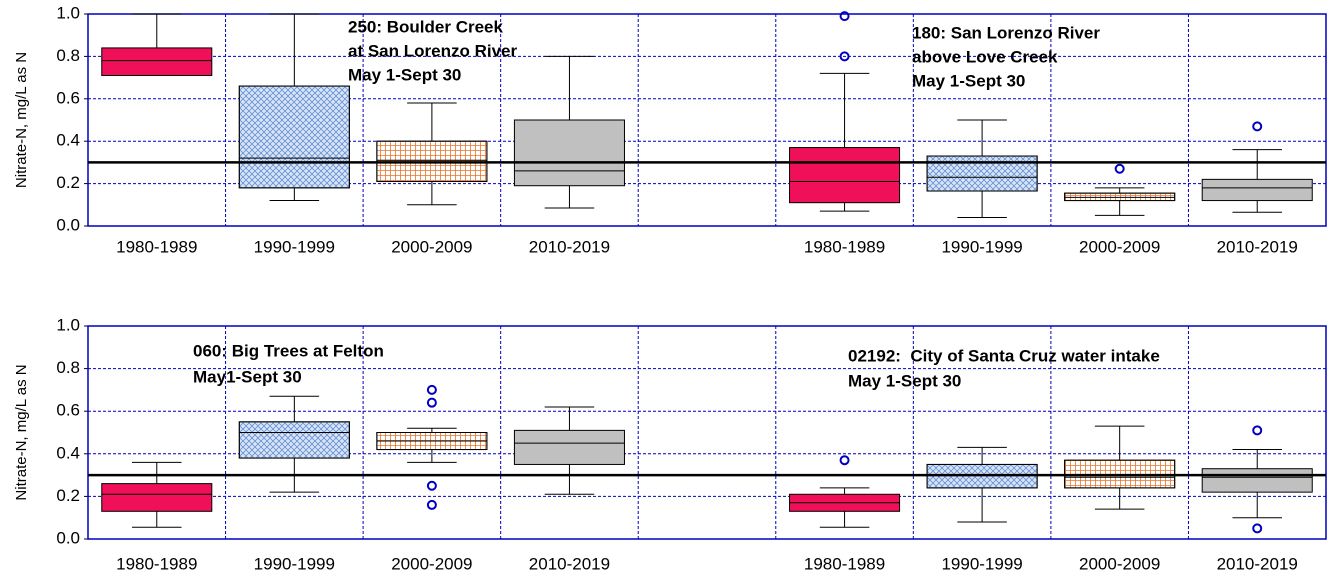  I want to click on annotation: 02192: City of Santa Cruz water intake, so click(1004, 355).